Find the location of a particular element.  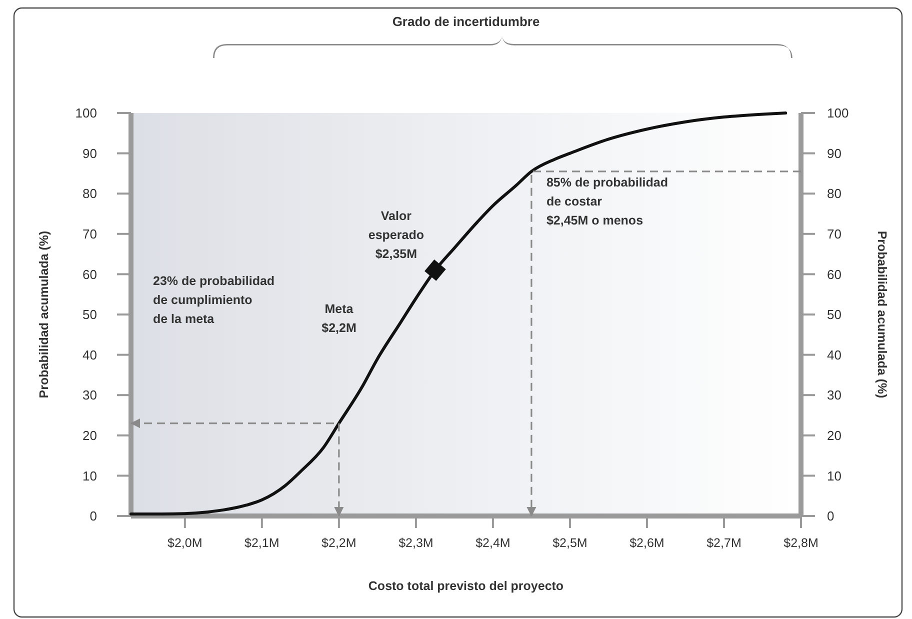

y2-tick-label: 60 is located at coordinates (834, 274).